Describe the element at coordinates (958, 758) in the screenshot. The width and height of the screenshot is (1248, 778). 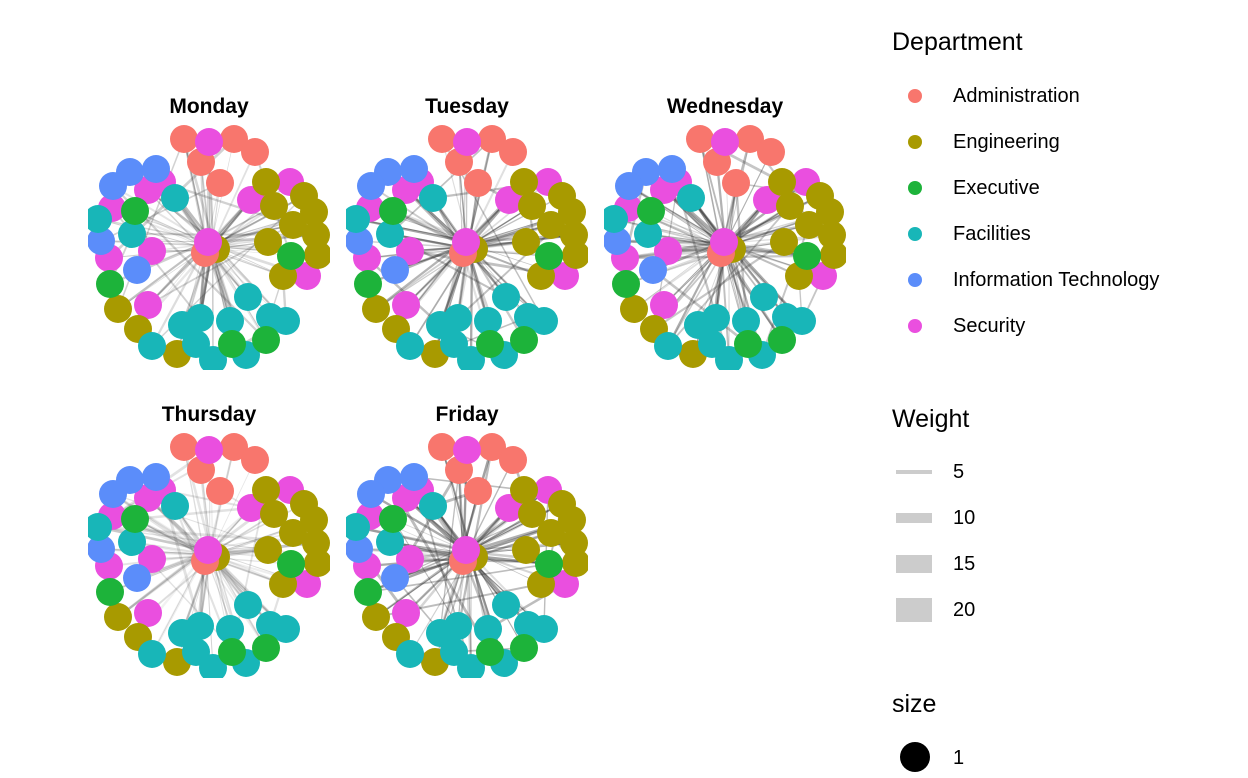
I see `size-label: 1` at that location.